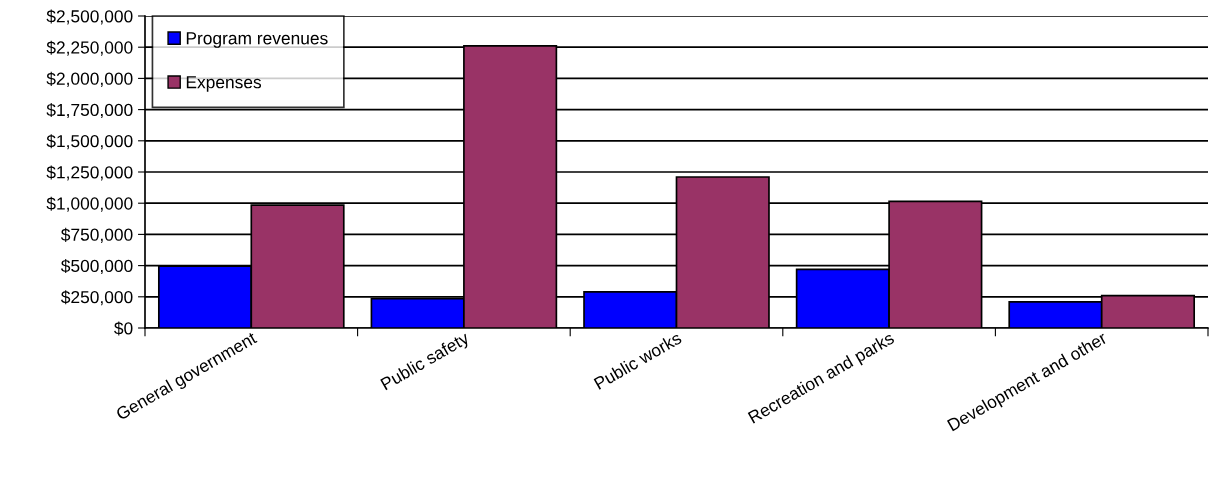 This screenshot has width=1227, height=489. What do you see at coordinates (89, 17) in the screenshot?
I see `y-tick-label: $2,500,000` at bounding box center [89, 17].